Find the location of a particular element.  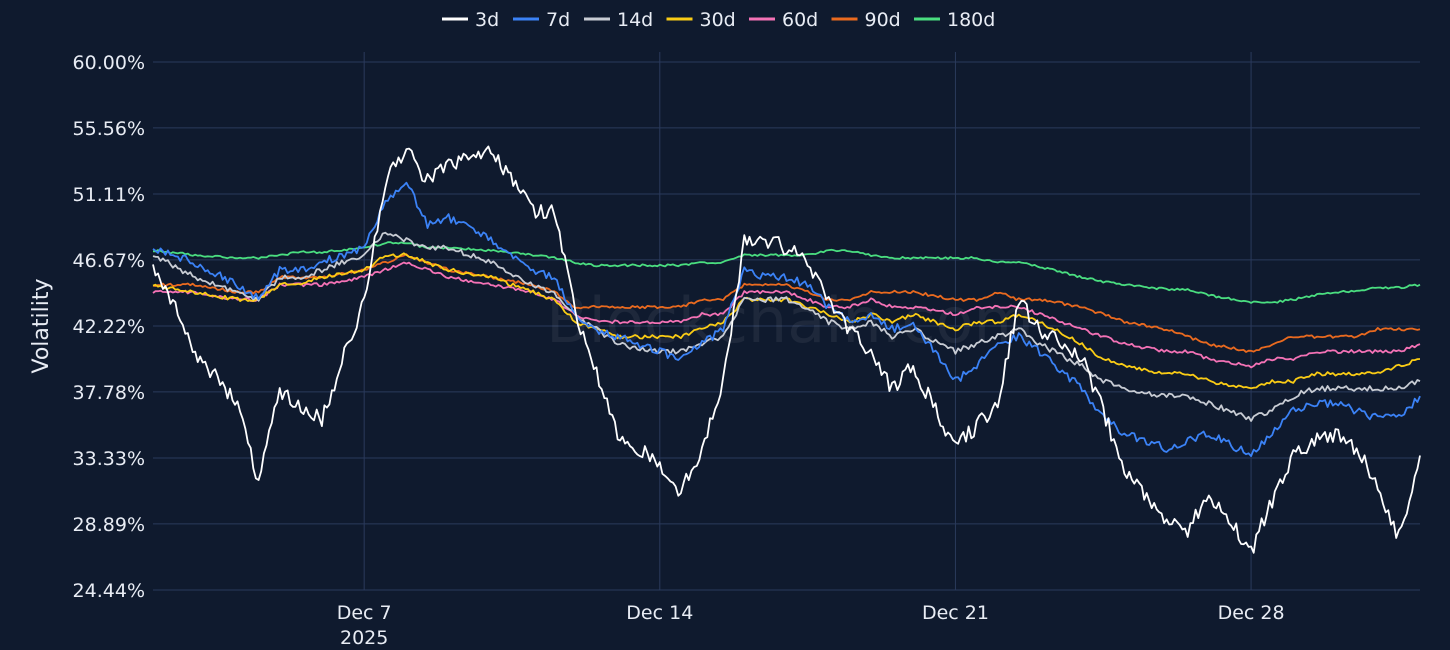

x-tick-label: Dec 28 is located at coordinates (1251, 613).